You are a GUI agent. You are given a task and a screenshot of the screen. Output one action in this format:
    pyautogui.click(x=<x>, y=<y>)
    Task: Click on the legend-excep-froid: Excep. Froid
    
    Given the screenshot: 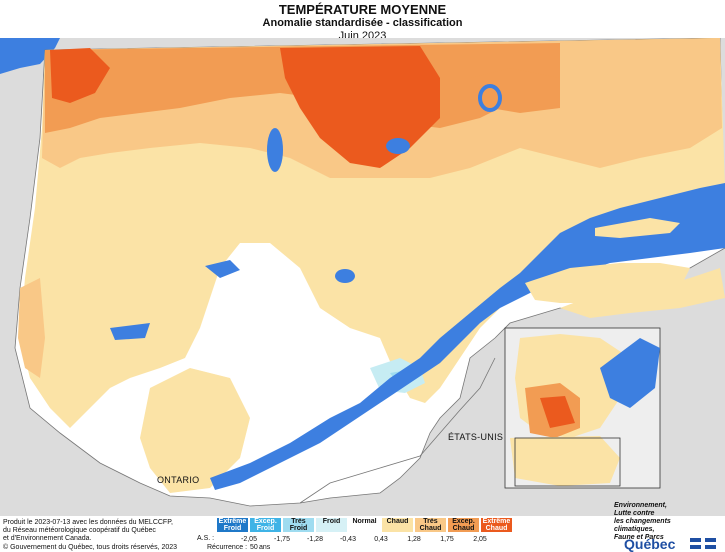 What is the action you would take?
    pyautogui.click(x=265, y=525)
    